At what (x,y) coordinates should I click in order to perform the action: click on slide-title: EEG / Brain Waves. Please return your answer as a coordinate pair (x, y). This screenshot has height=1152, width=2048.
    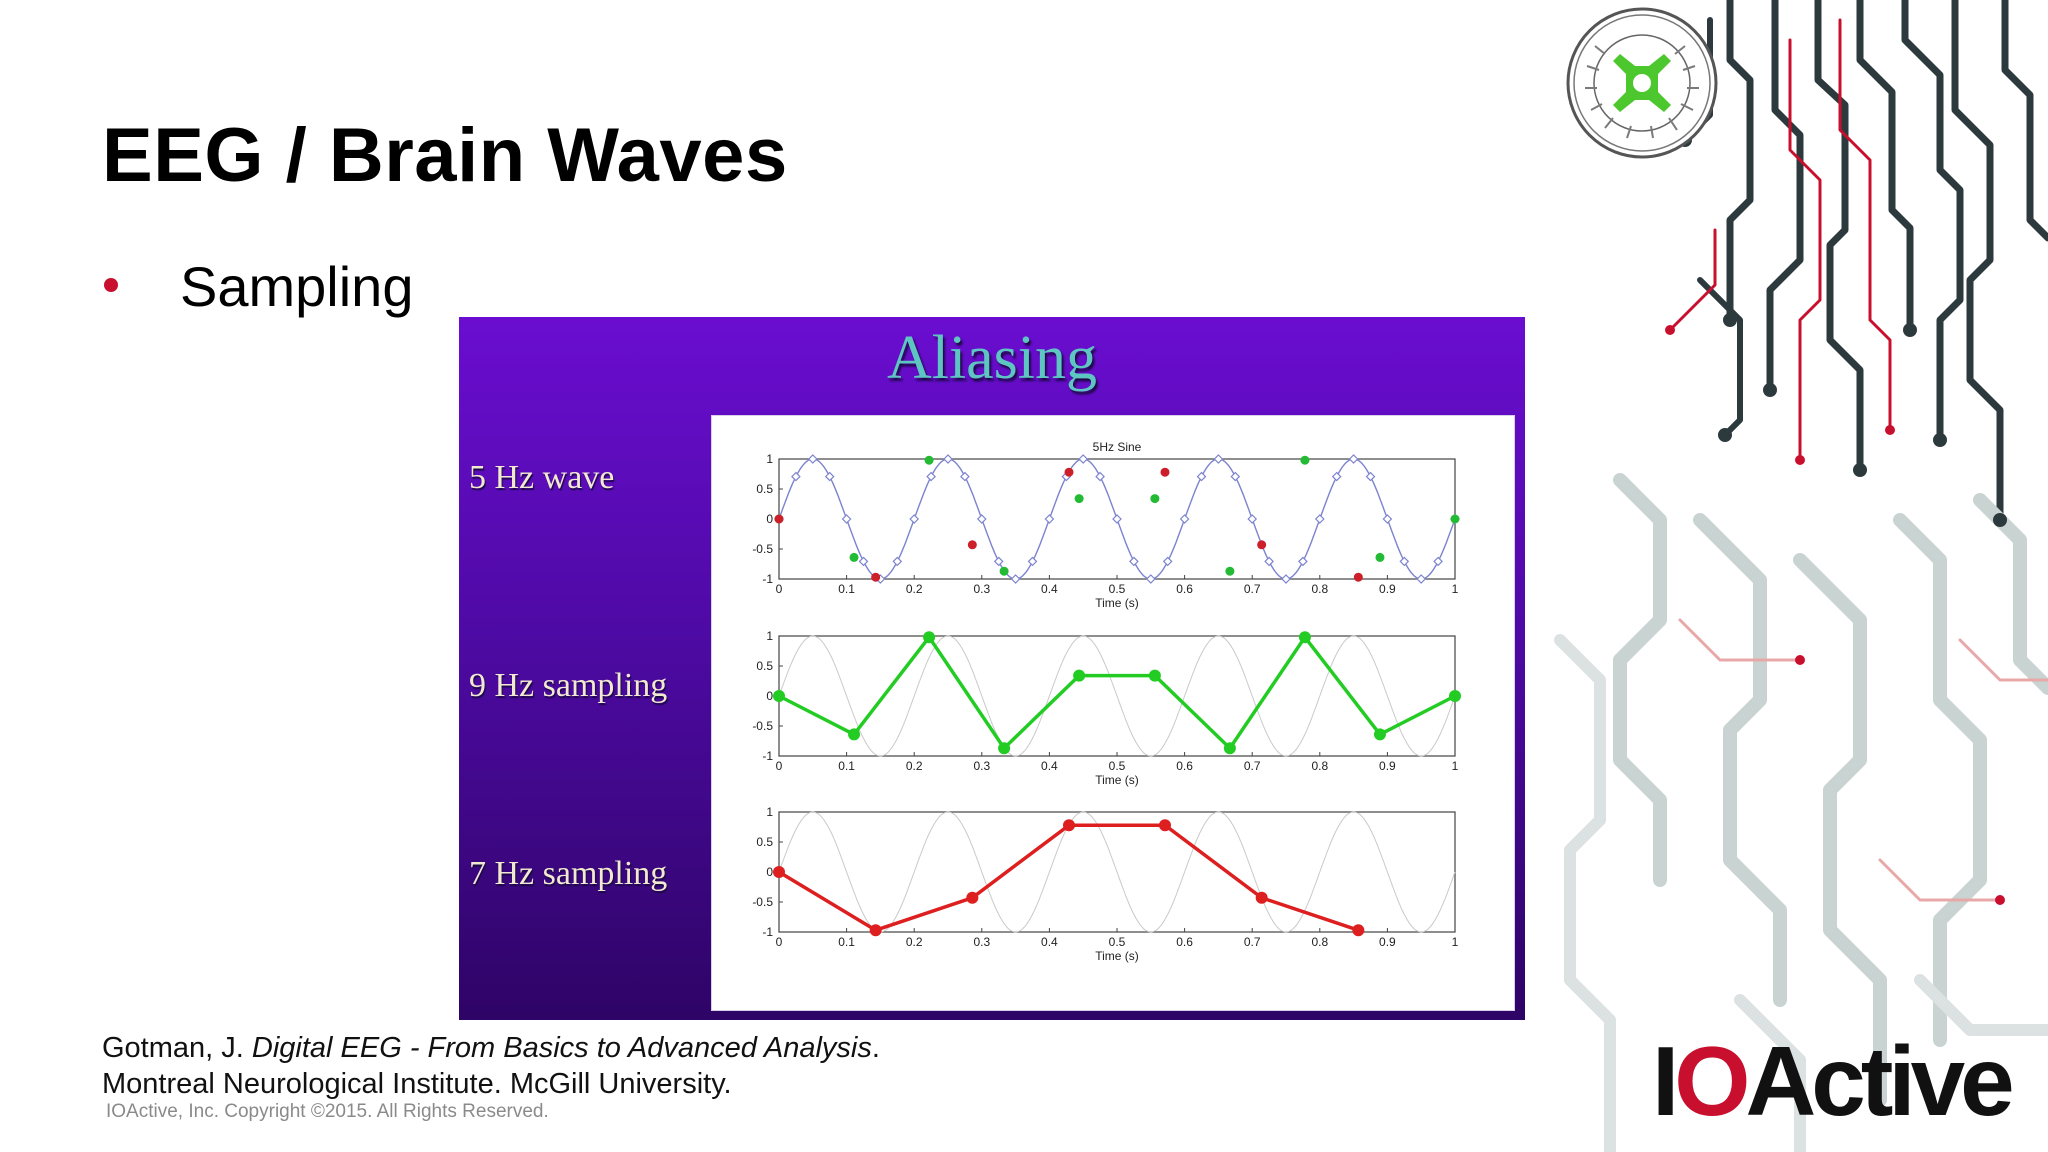
    Looking at the image, I should click on (445, 155).